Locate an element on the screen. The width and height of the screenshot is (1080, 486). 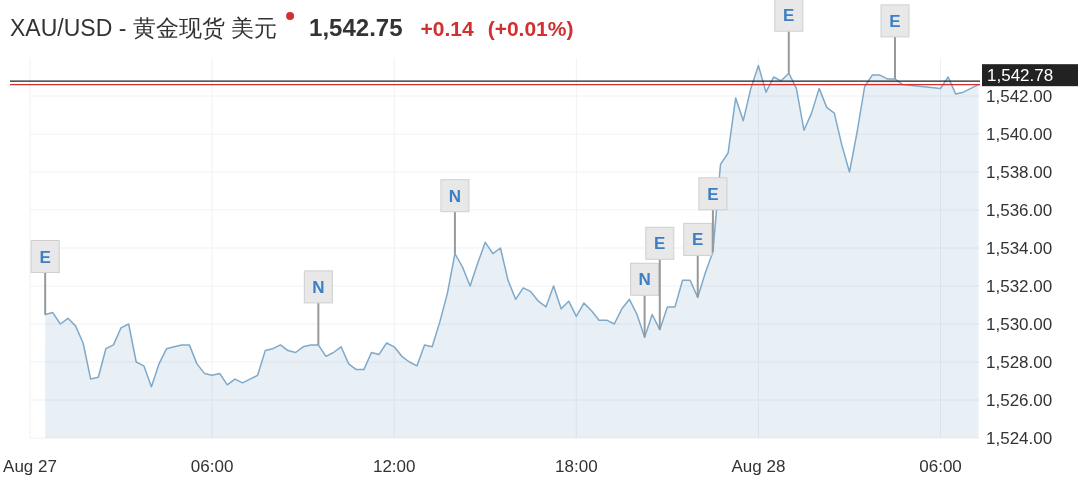
y-tick-label: 1,524.00 is located at coordinates (1019, 438).